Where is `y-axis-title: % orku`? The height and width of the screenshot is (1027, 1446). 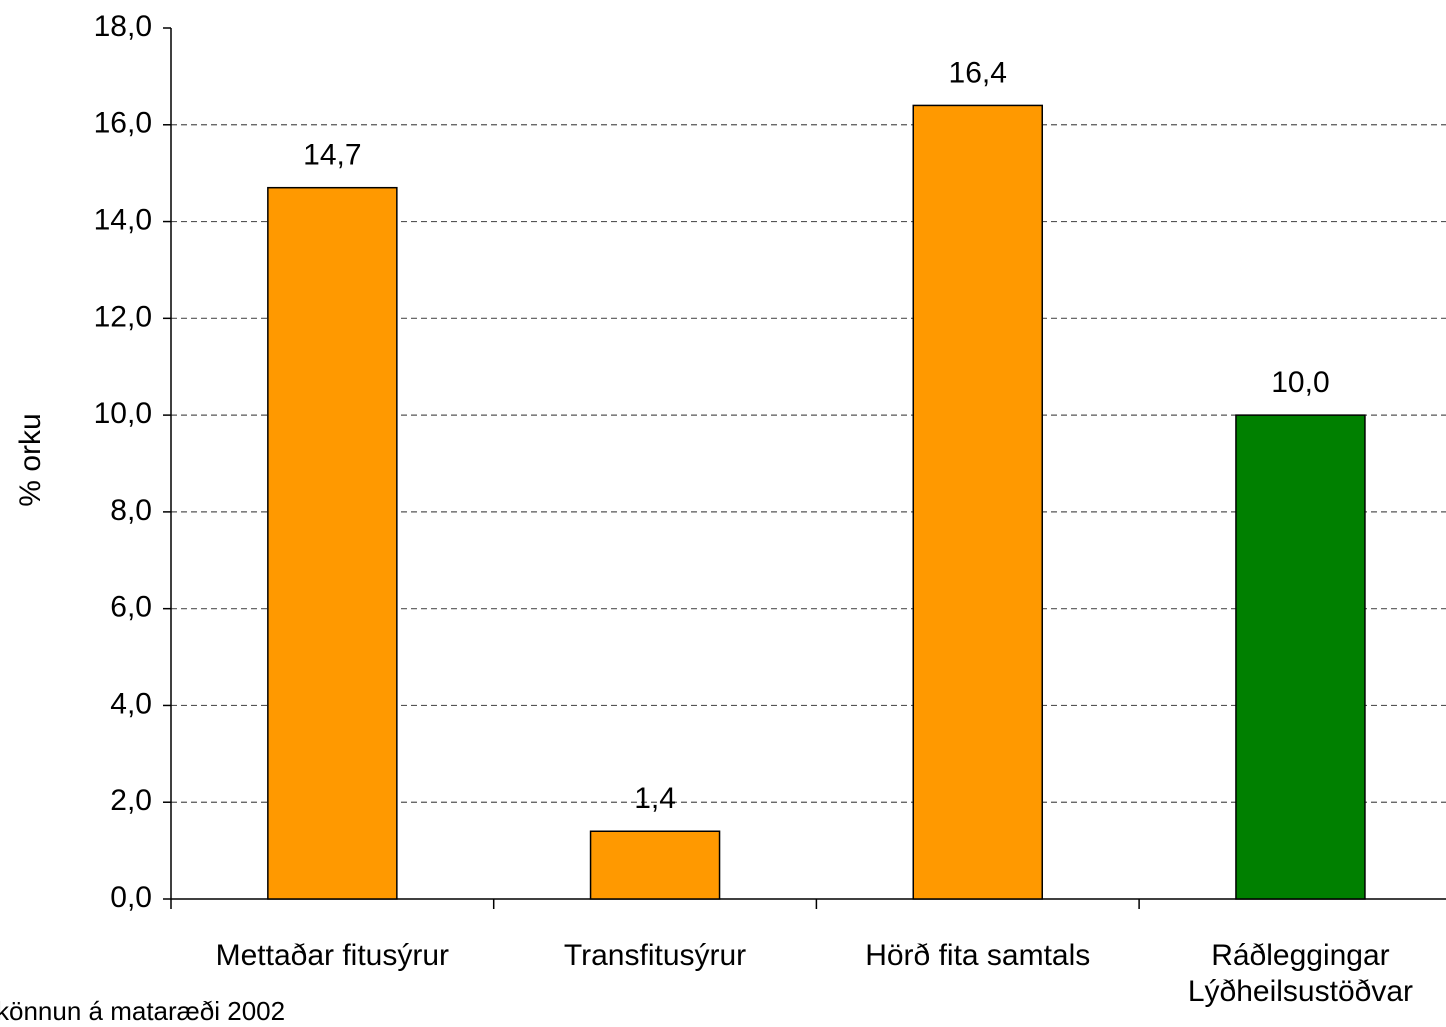 y-axis-title: % orku is located at coordinates (30, 459).